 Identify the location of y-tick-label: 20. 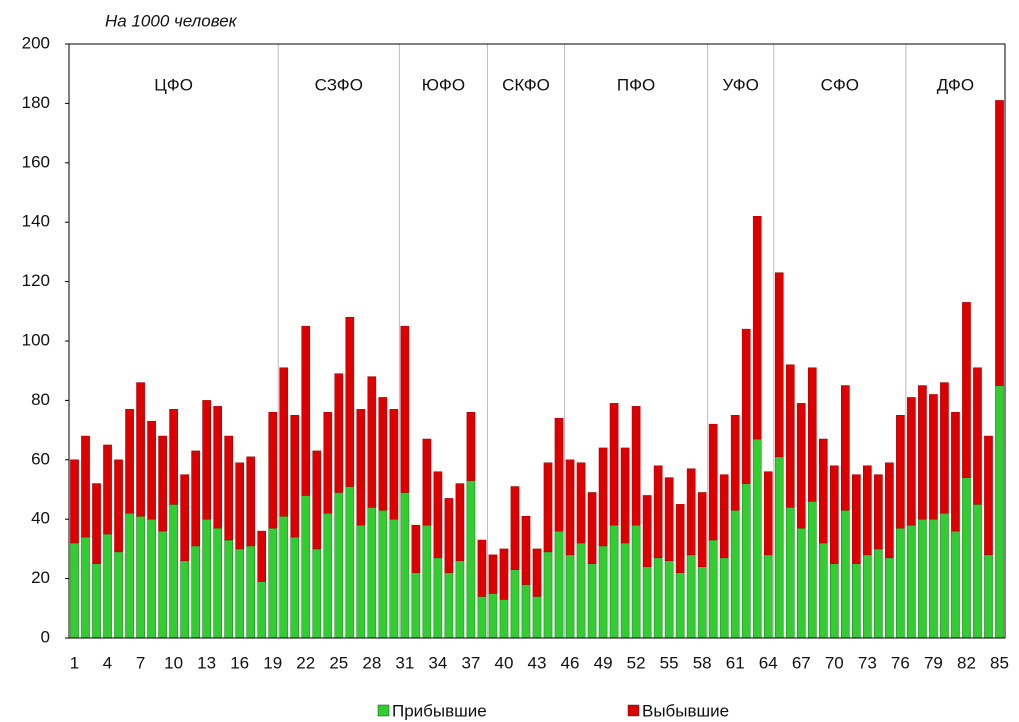
(40, 577).